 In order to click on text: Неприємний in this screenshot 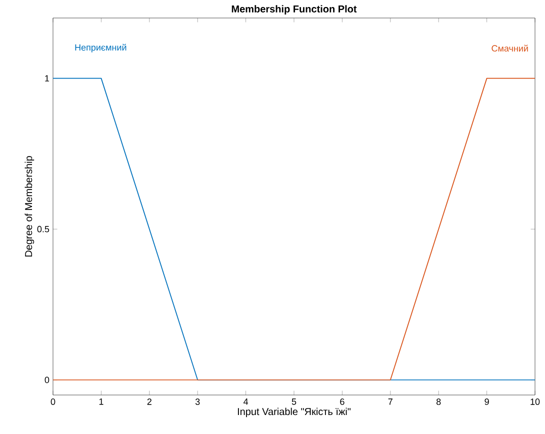, I will do `click(100, 48)`.